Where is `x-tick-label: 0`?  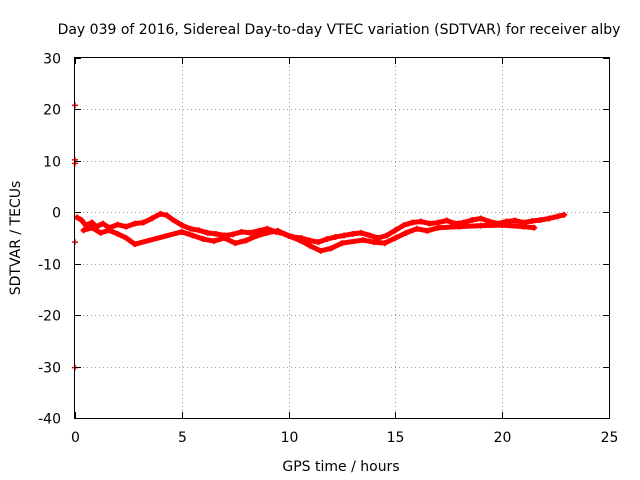 x-tick-label: 0 is located at coordinates (75, 438).